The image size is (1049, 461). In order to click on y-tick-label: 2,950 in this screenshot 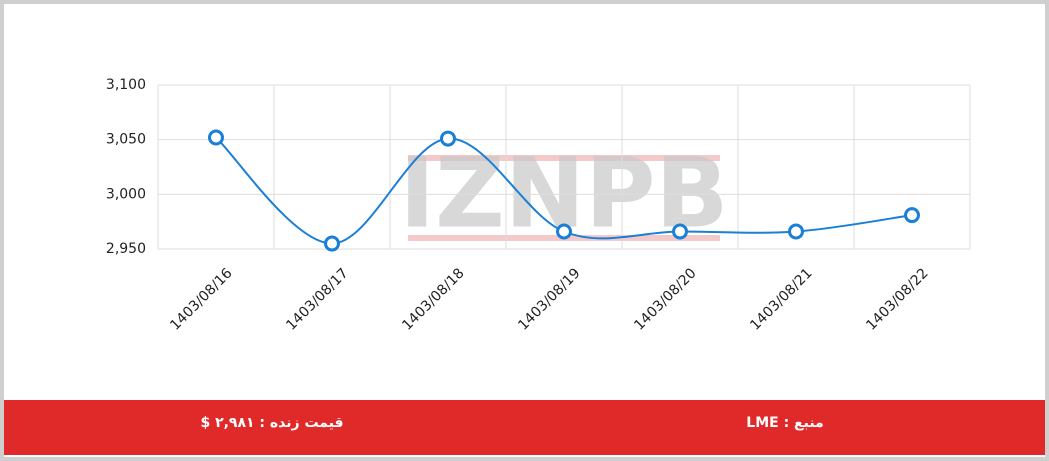, I will do `click(126, 249)`.